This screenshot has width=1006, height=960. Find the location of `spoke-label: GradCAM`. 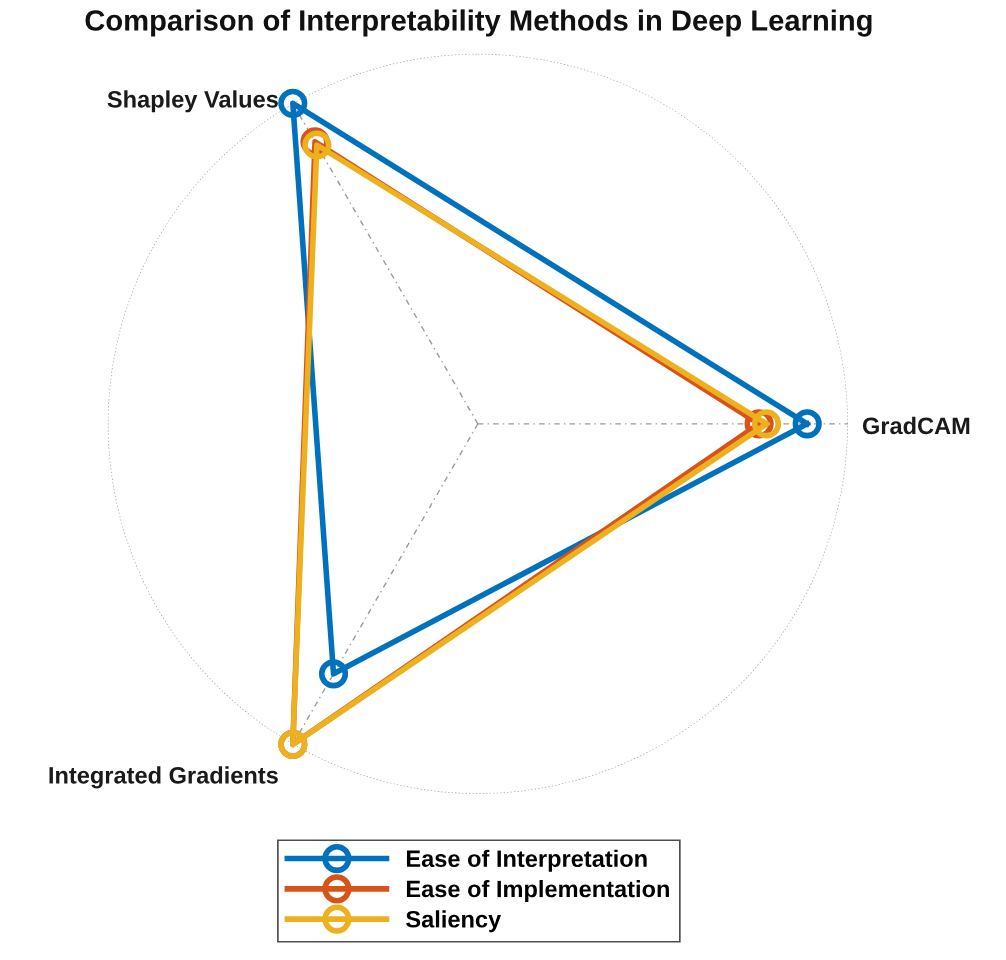

spoke-label: GradCAM is located at coordinates (916, 425).